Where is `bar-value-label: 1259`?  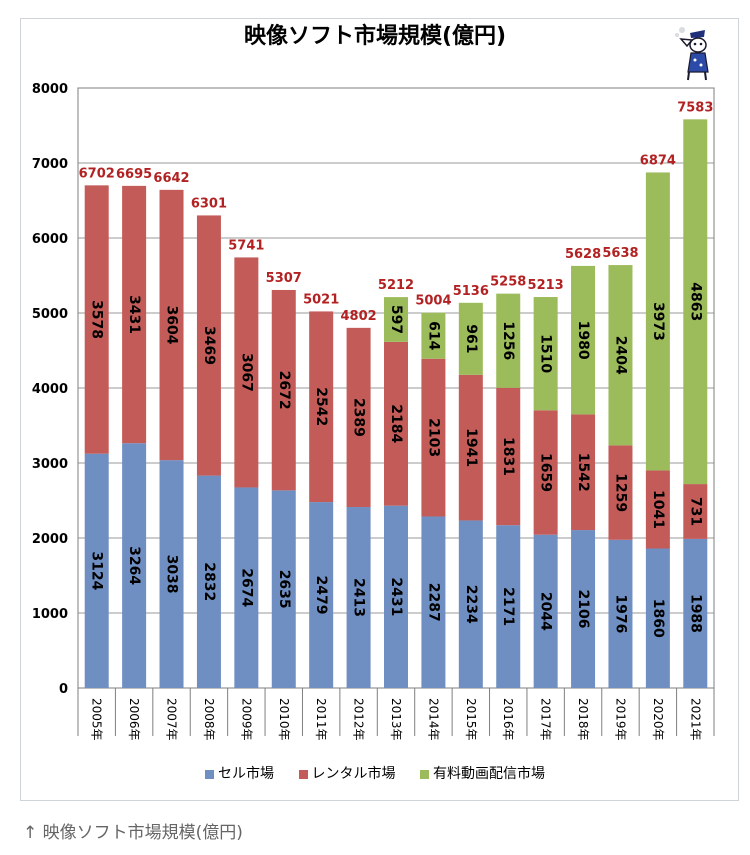
bar-value-label: 1259 is located at coordinates (620, 492).